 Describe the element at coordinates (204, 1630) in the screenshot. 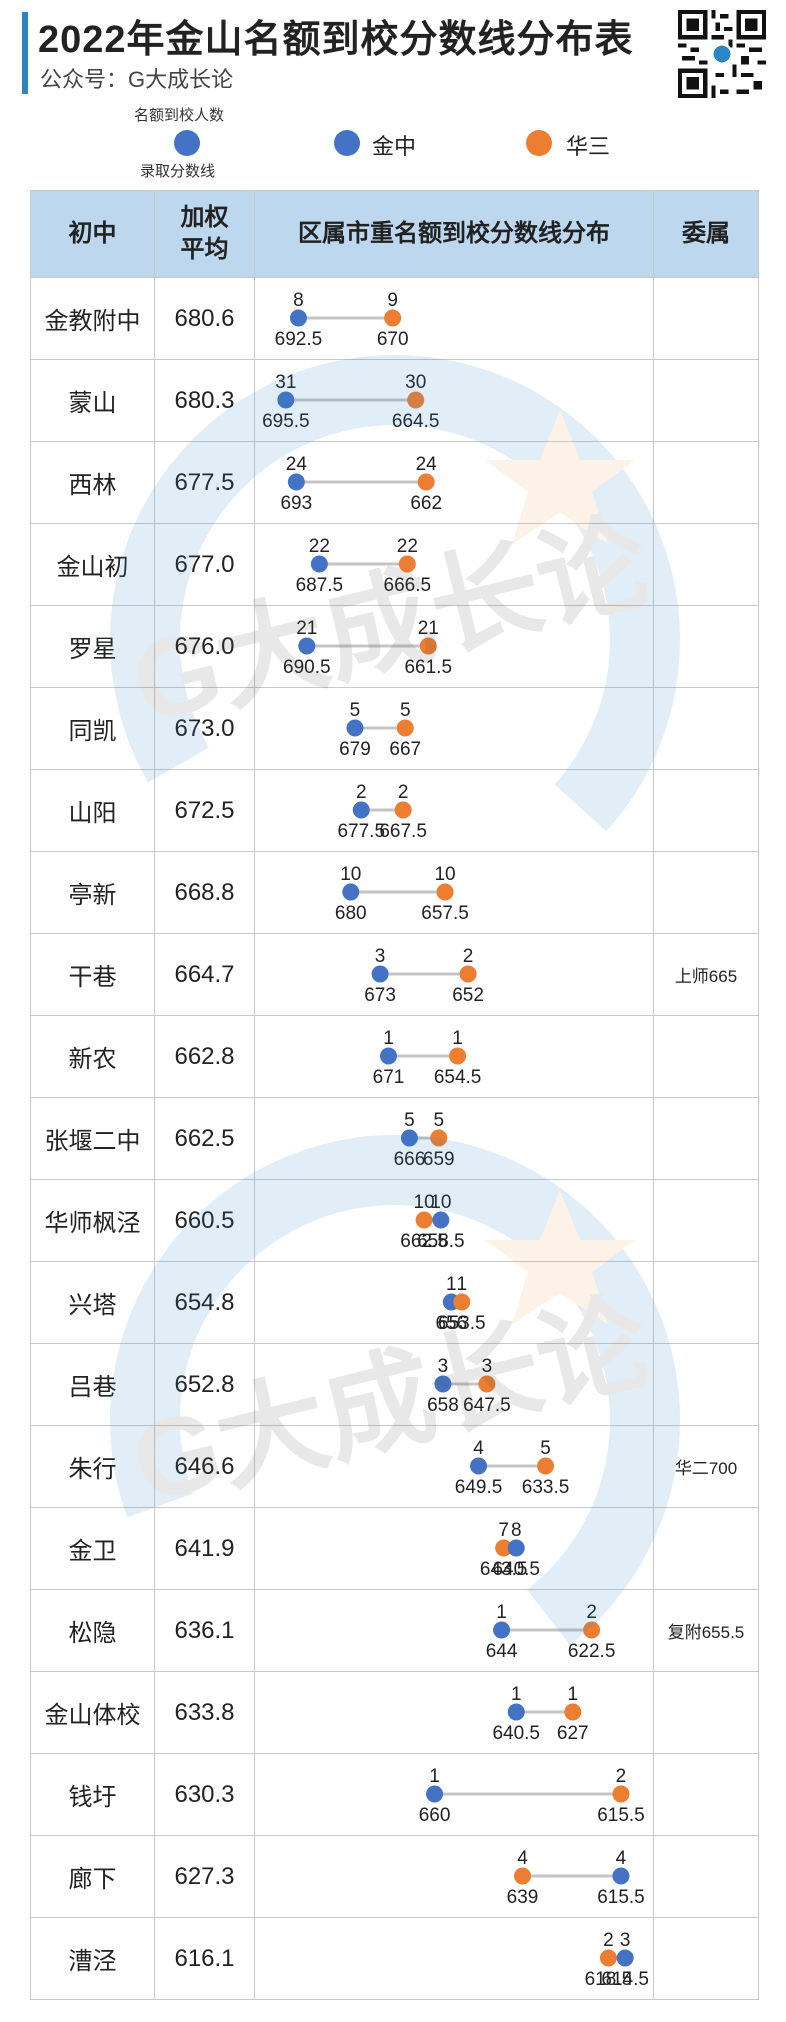

I see `weighted-avg-cell: 636.1` at that location.